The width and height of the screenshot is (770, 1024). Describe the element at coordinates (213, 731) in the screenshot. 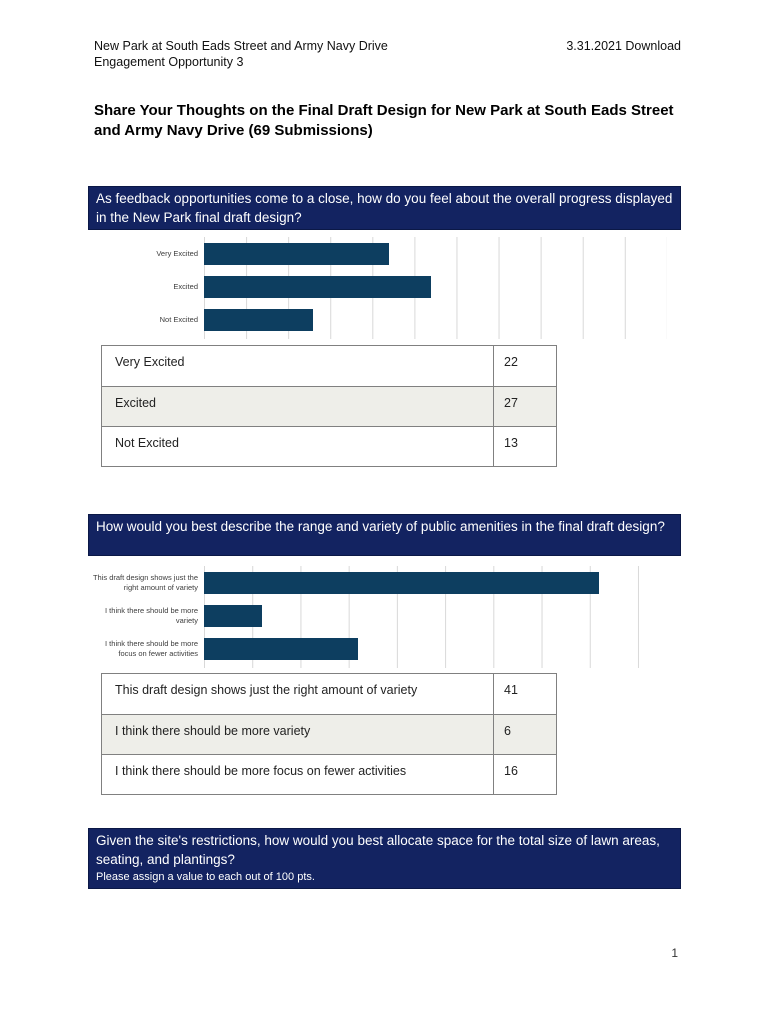

I see `table-answer-label: I think there should be more variety` at that location.